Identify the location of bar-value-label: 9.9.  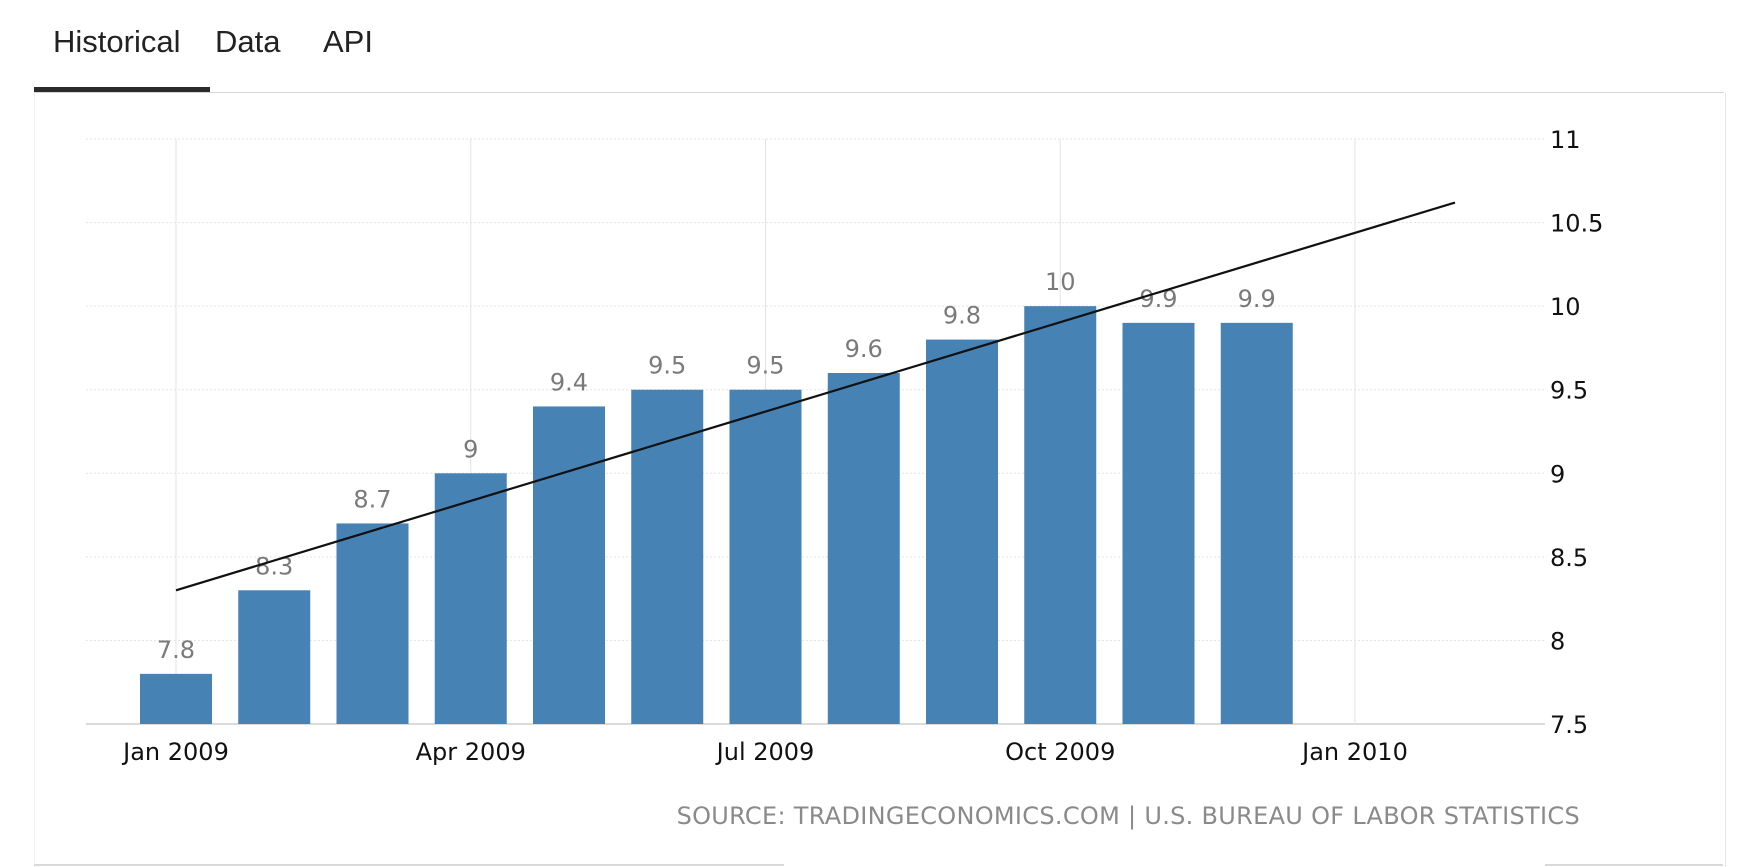
(1257, 299).